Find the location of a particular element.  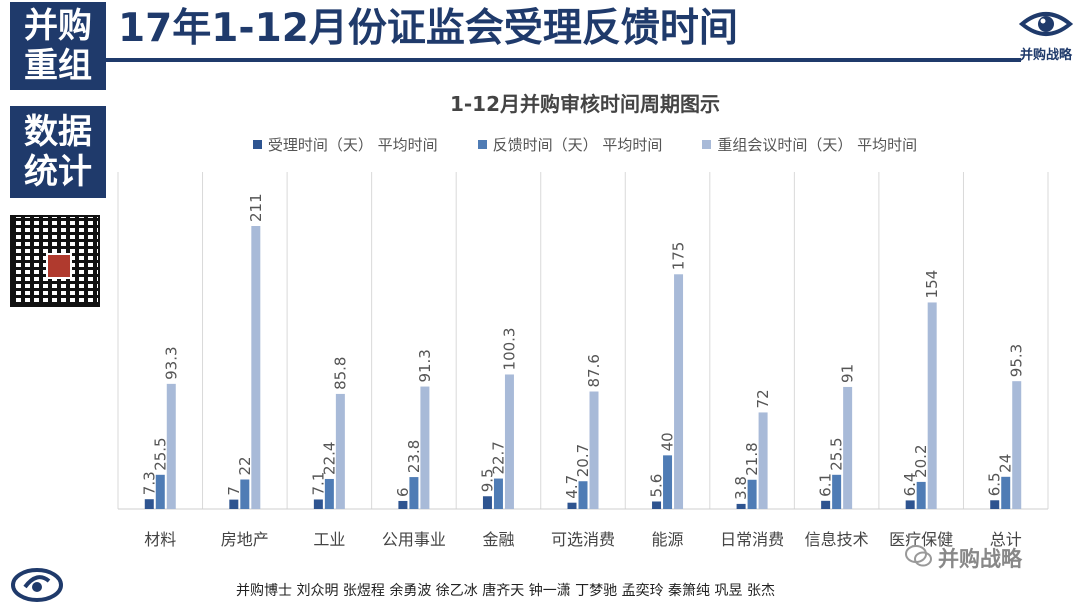

data-label: 6.4 is located at coordinates (910, 485).